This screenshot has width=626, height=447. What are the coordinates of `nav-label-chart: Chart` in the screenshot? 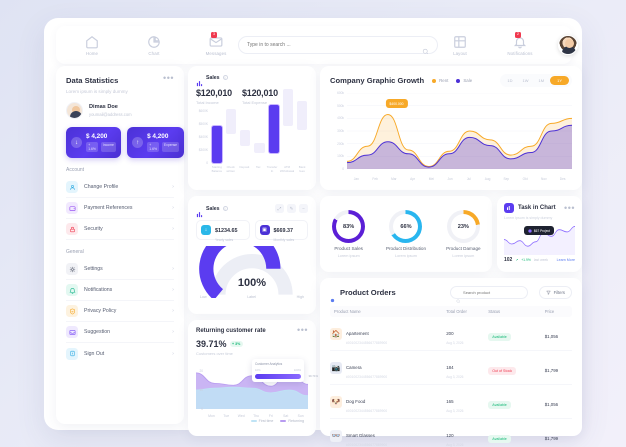 It's located at (154, 53).